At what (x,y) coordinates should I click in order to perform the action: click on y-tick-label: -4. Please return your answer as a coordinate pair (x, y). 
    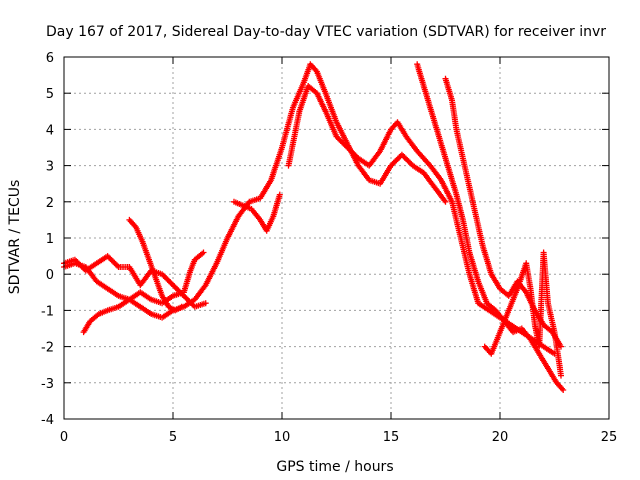
    Looking at the image, I should click on (47, 420).